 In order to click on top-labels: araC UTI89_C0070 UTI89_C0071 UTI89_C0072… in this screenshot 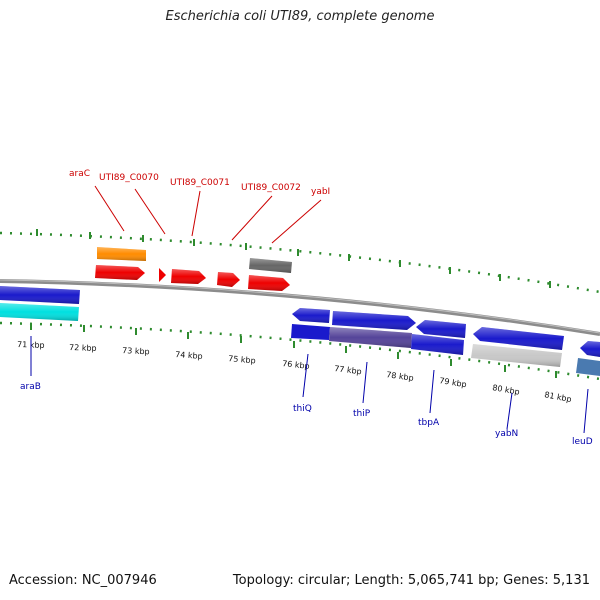, I will do `click(199, 183)`.